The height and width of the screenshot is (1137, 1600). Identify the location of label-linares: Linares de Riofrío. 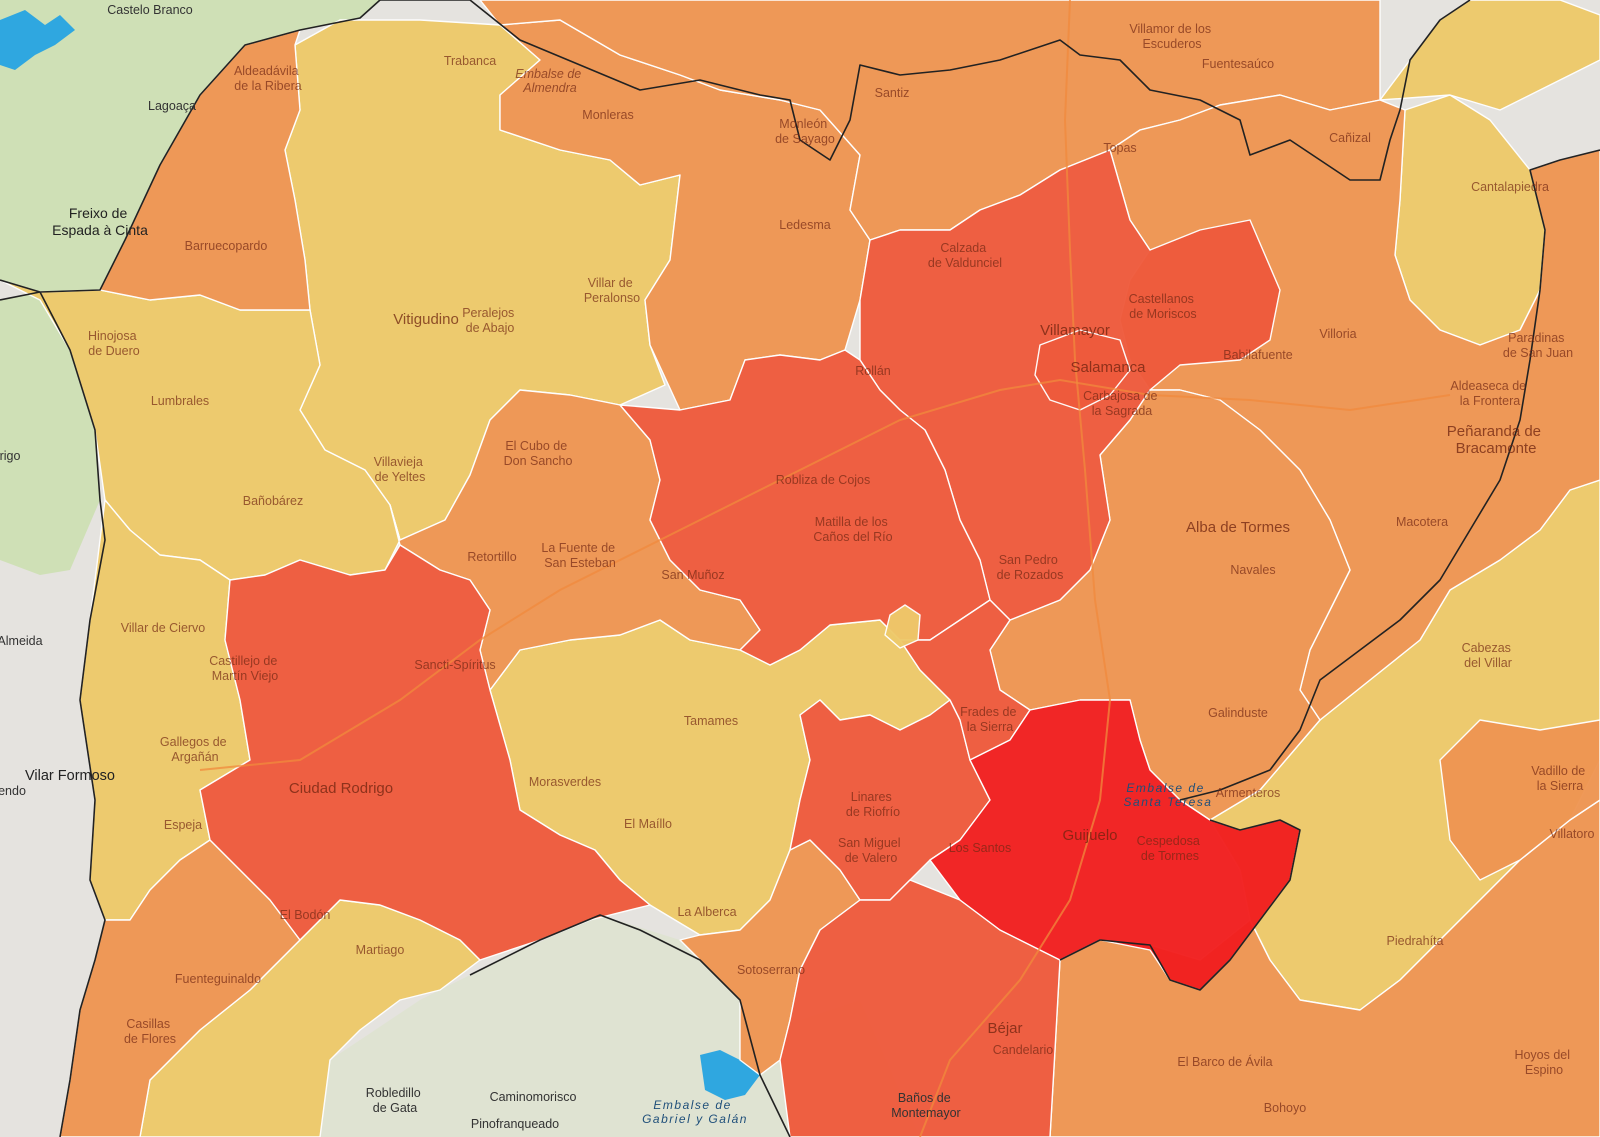
(873, 804).